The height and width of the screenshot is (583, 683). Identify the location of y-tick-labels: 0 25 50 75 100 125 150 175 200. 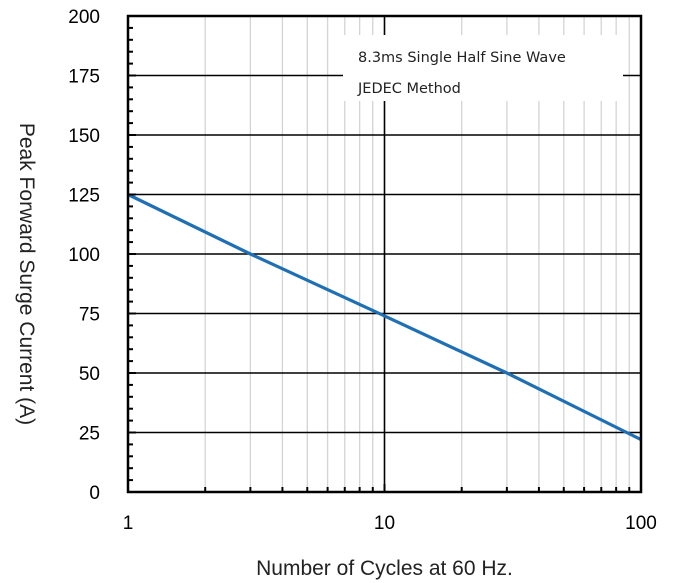
(84, 255).